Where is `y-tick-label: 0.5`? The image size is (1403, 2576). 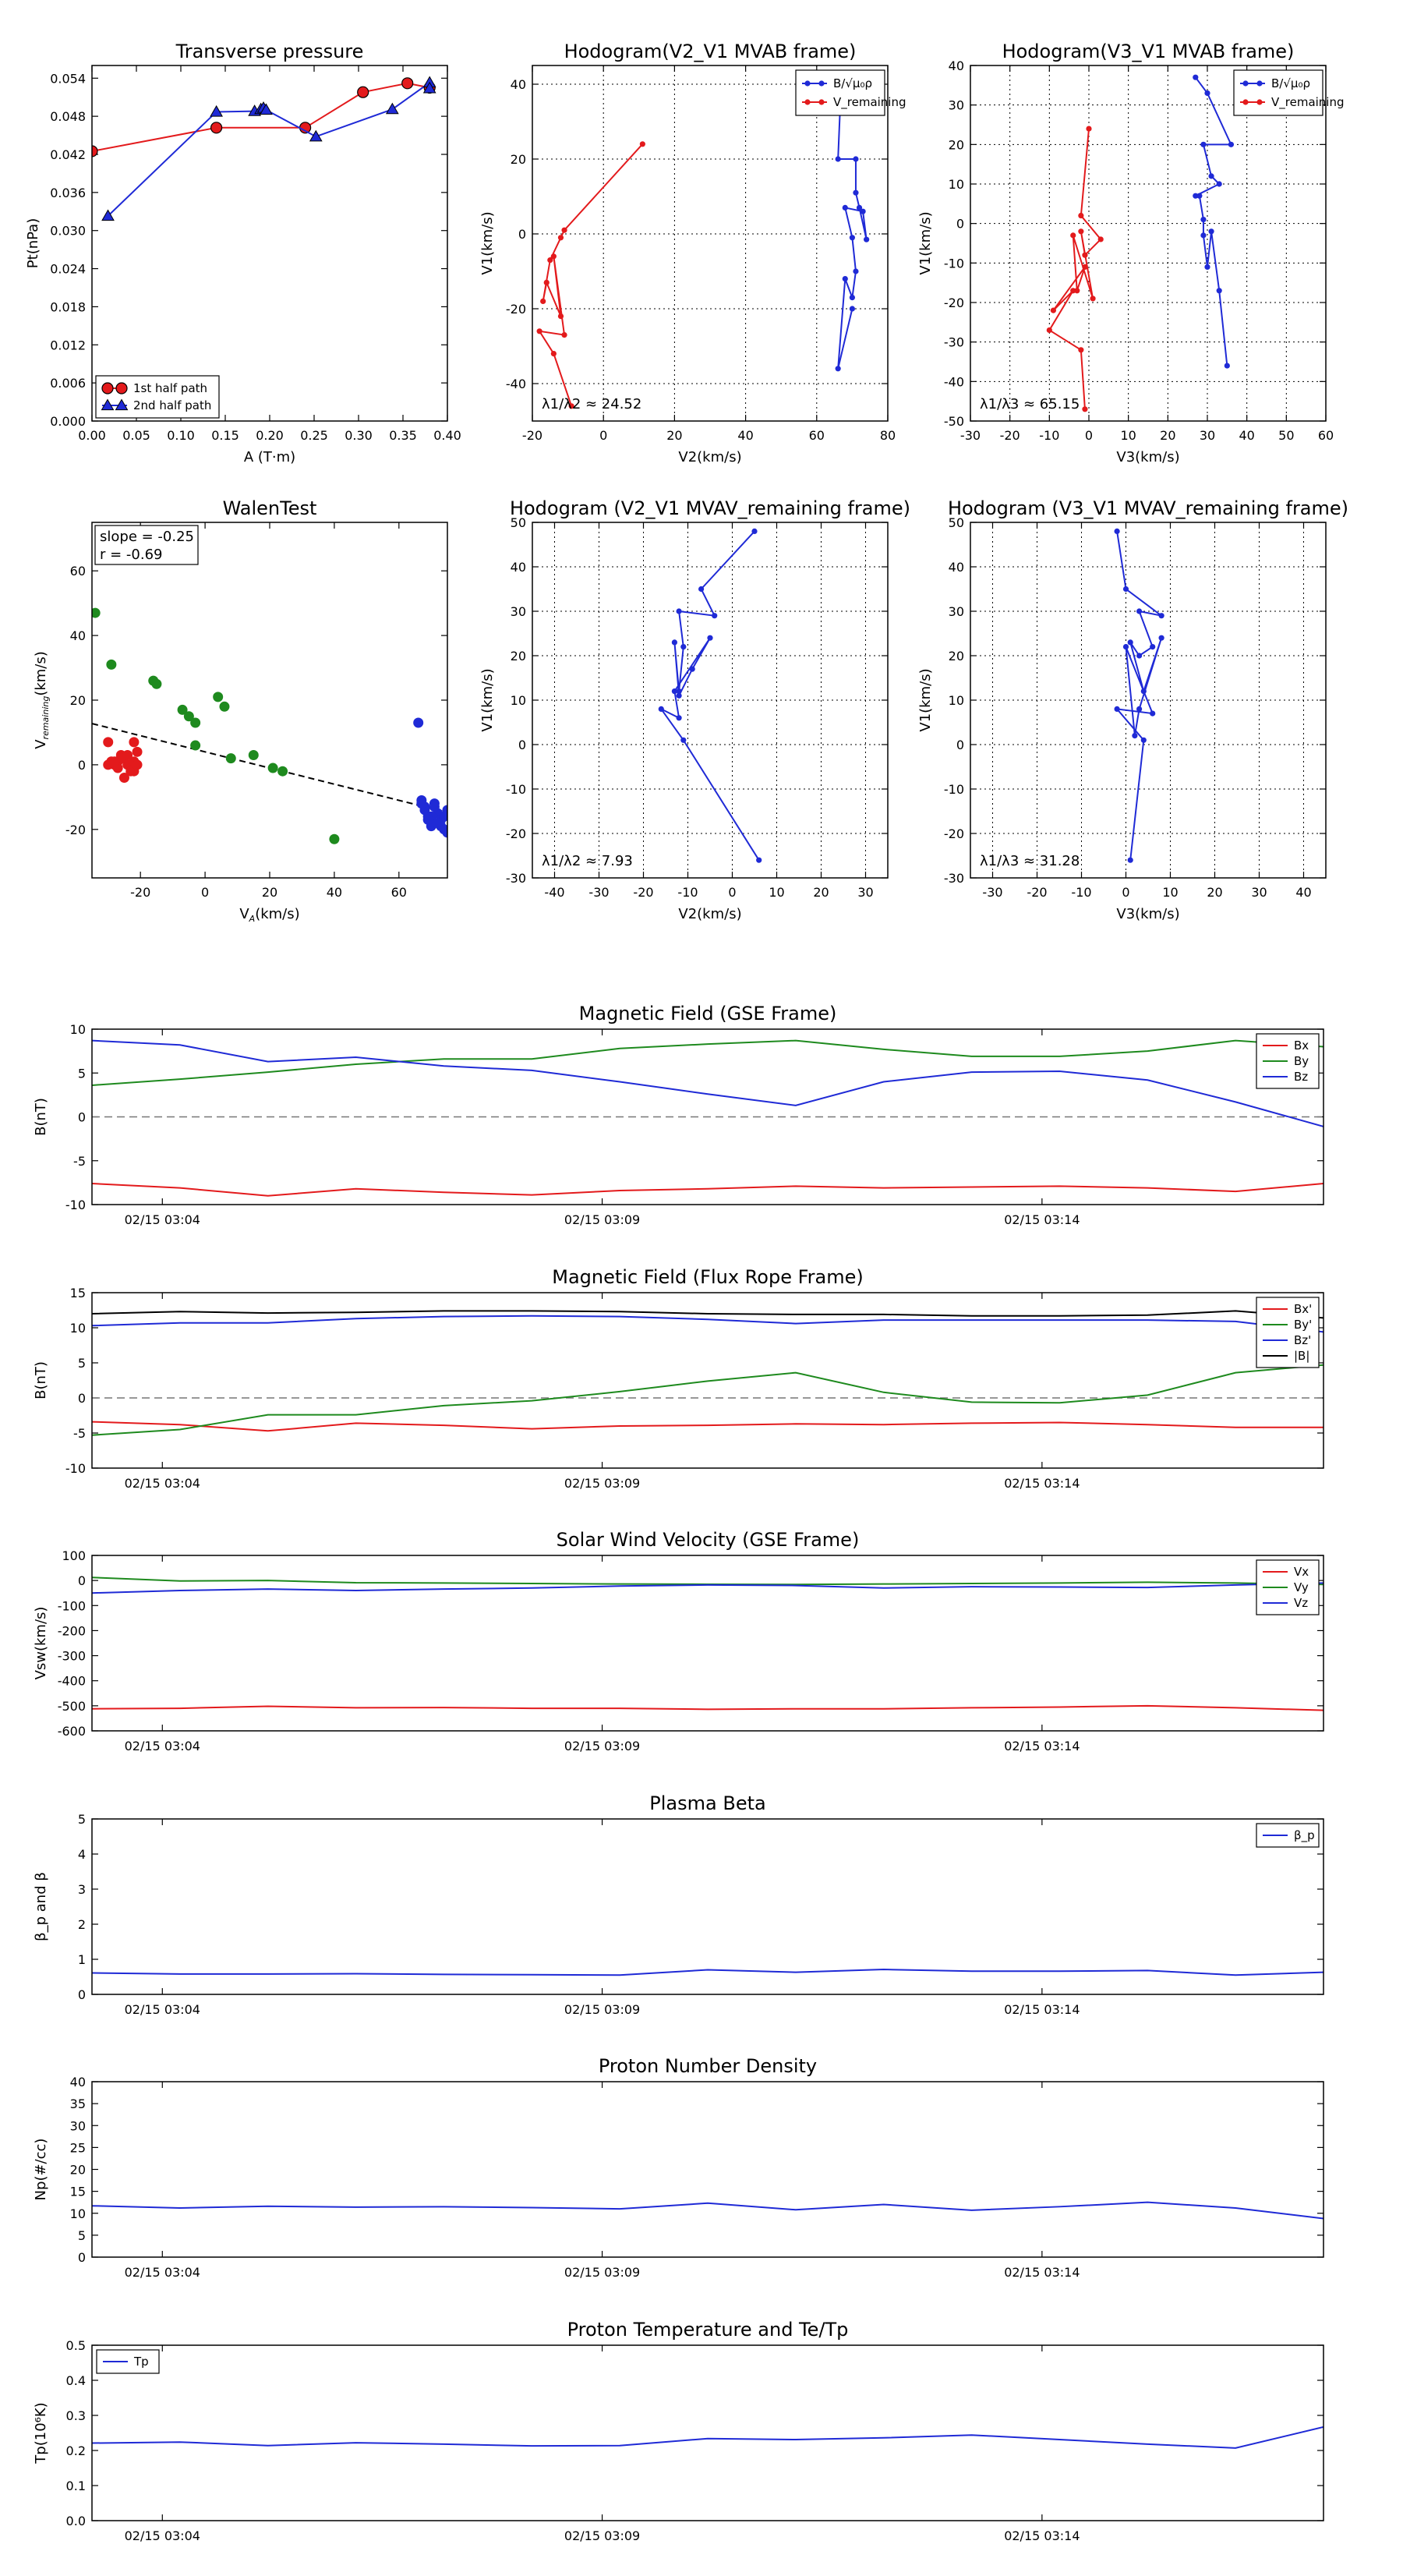 y-tick-label: 0.5 is located at coordinates (76, 2345).